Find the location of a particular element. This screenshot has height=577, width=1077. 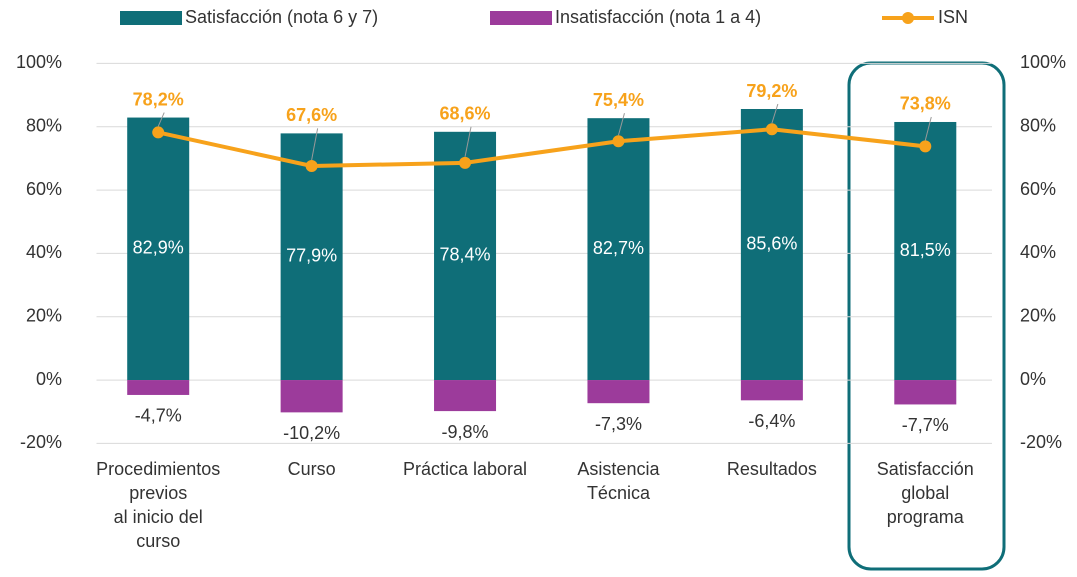

y-tick-label: 60% is located at coordinates (44, 189).